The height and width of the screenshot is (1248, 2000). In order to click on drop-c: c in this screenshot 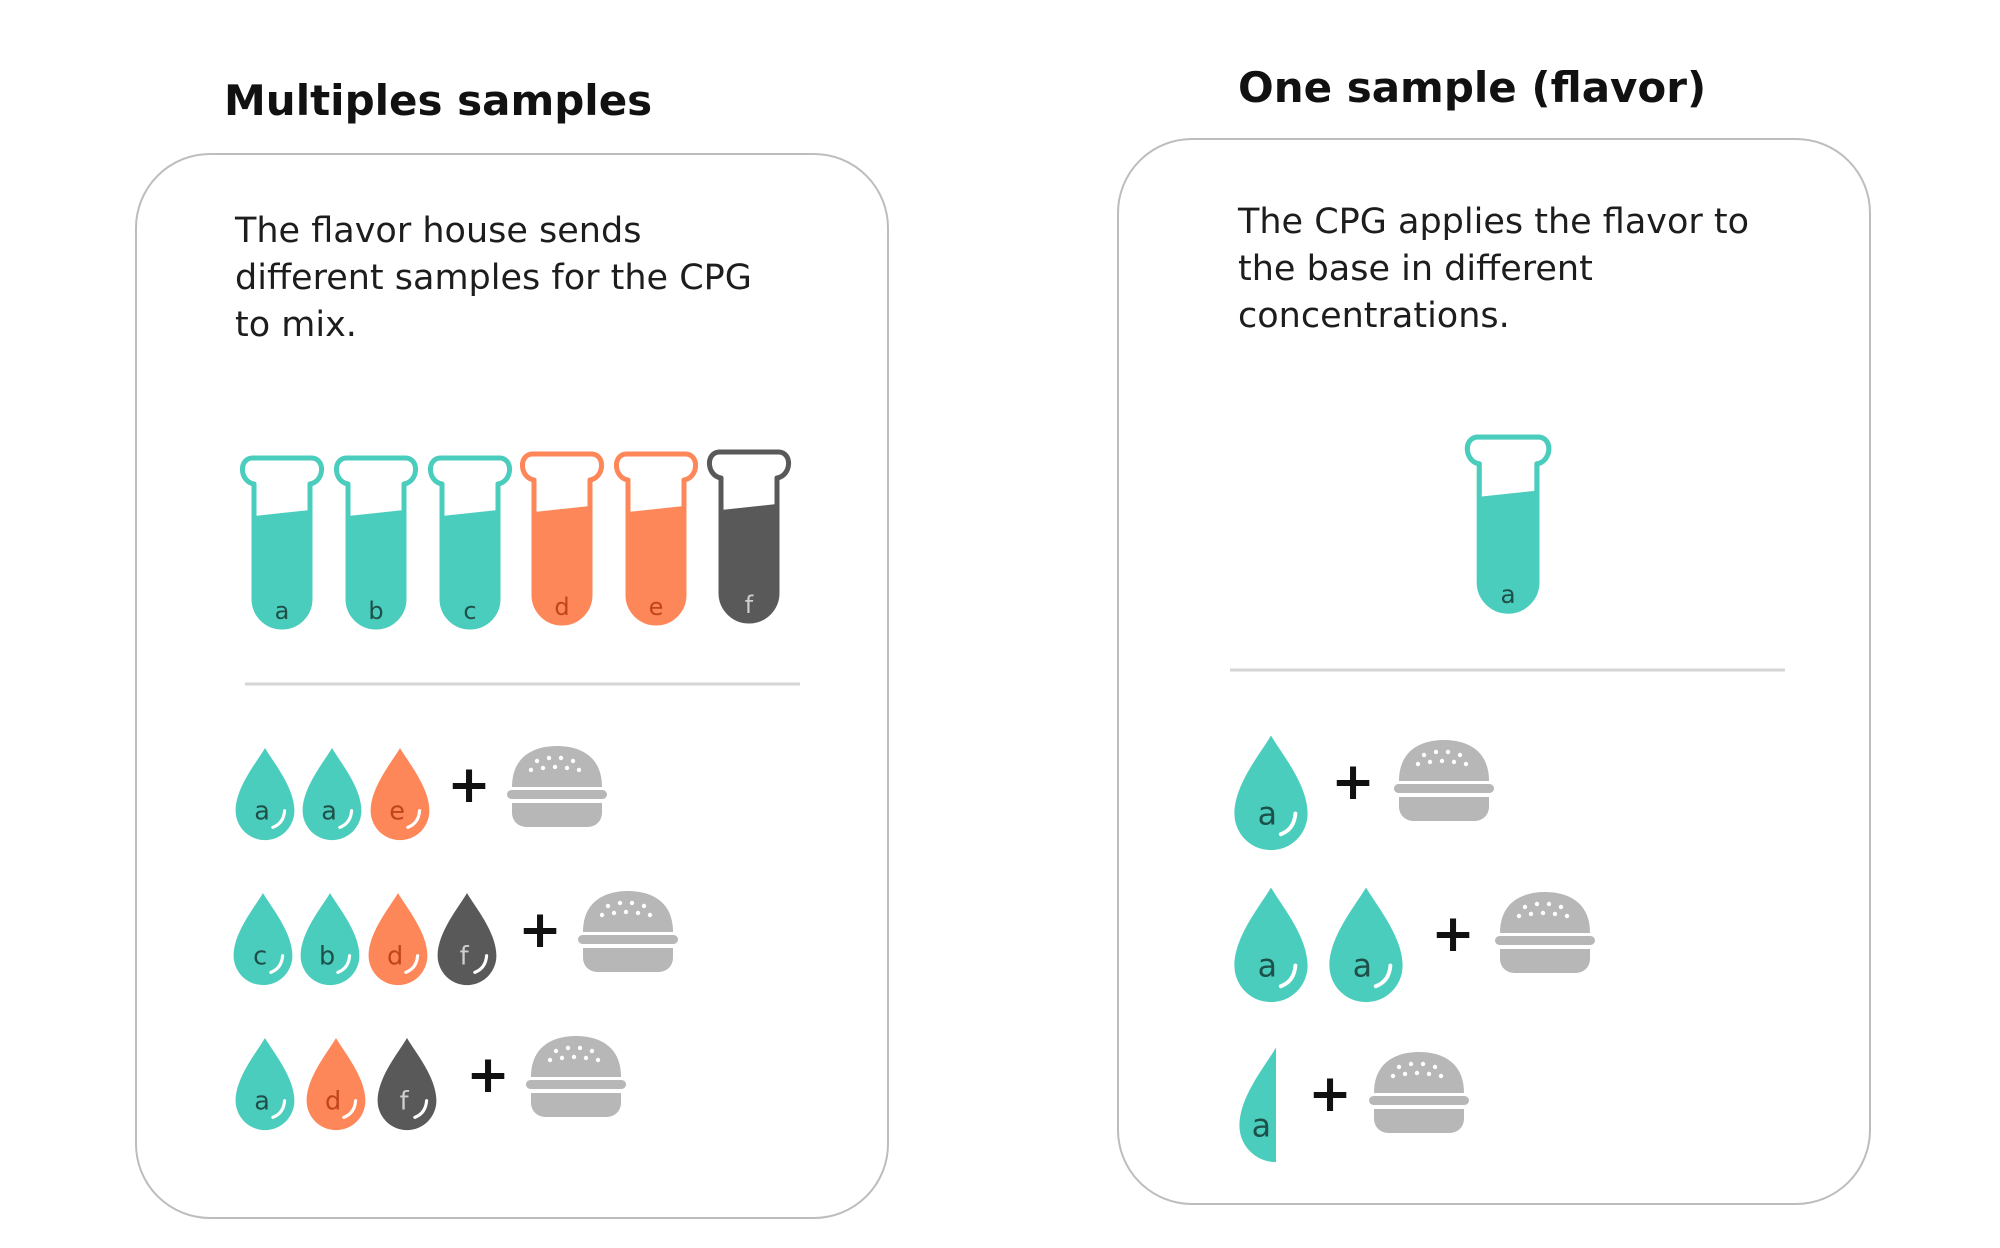, I will do `click(263, 939)`.